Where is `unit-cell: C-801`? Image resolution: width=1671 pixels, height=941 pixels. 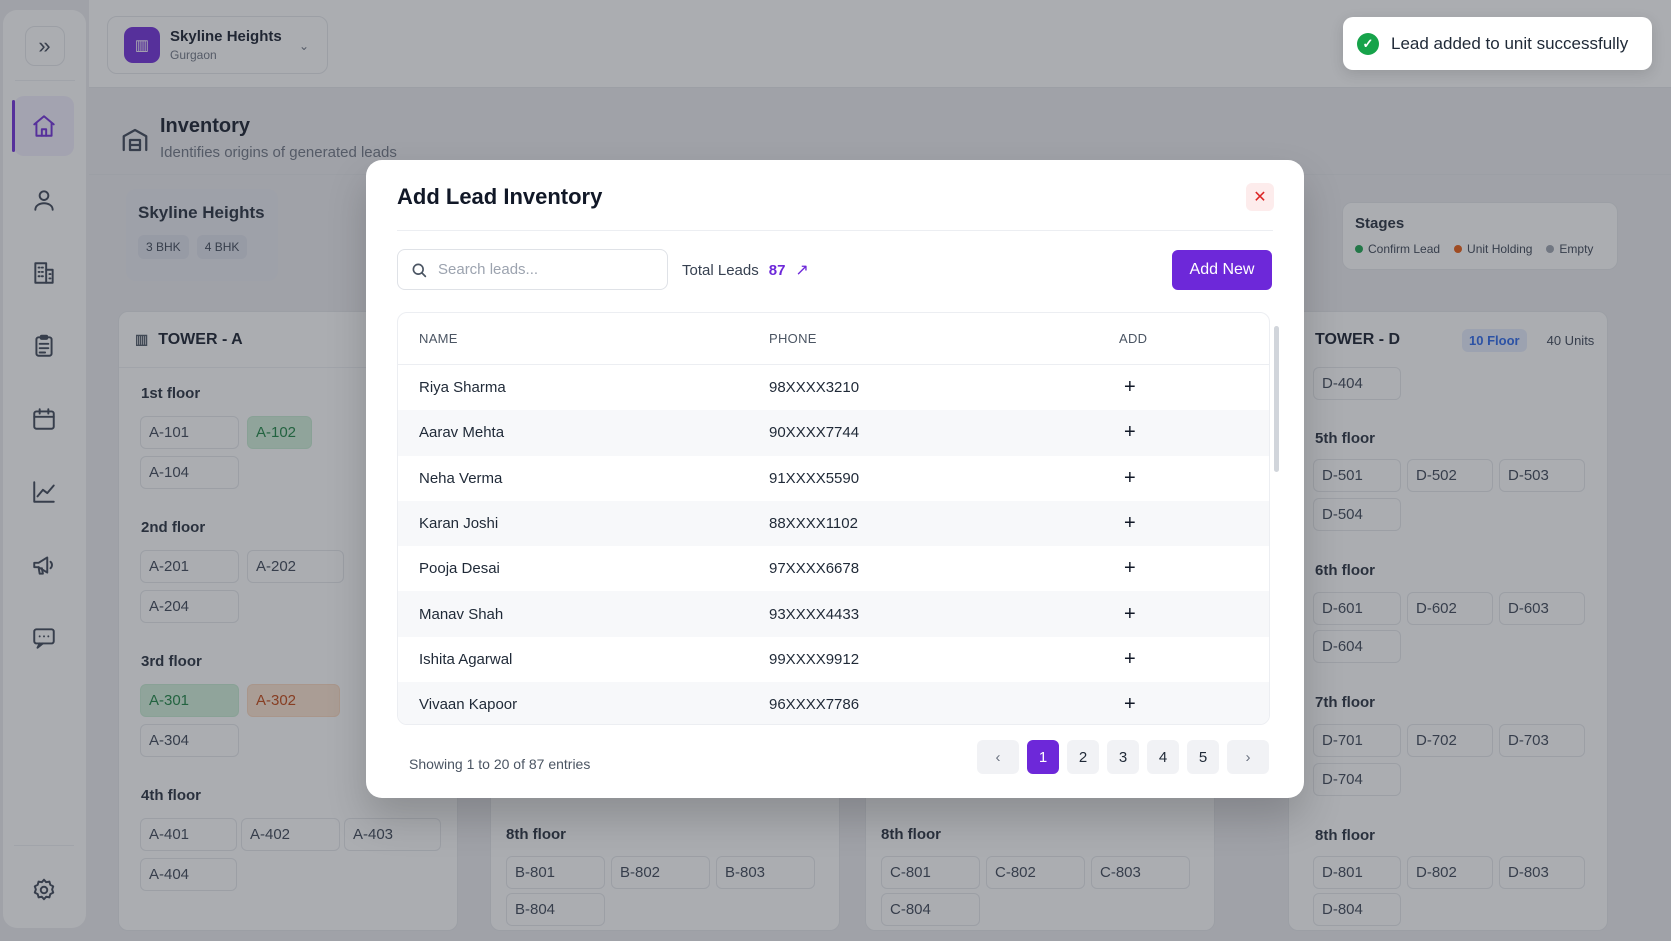
unit-cell: C-801 is located at coordinates (930, 872).